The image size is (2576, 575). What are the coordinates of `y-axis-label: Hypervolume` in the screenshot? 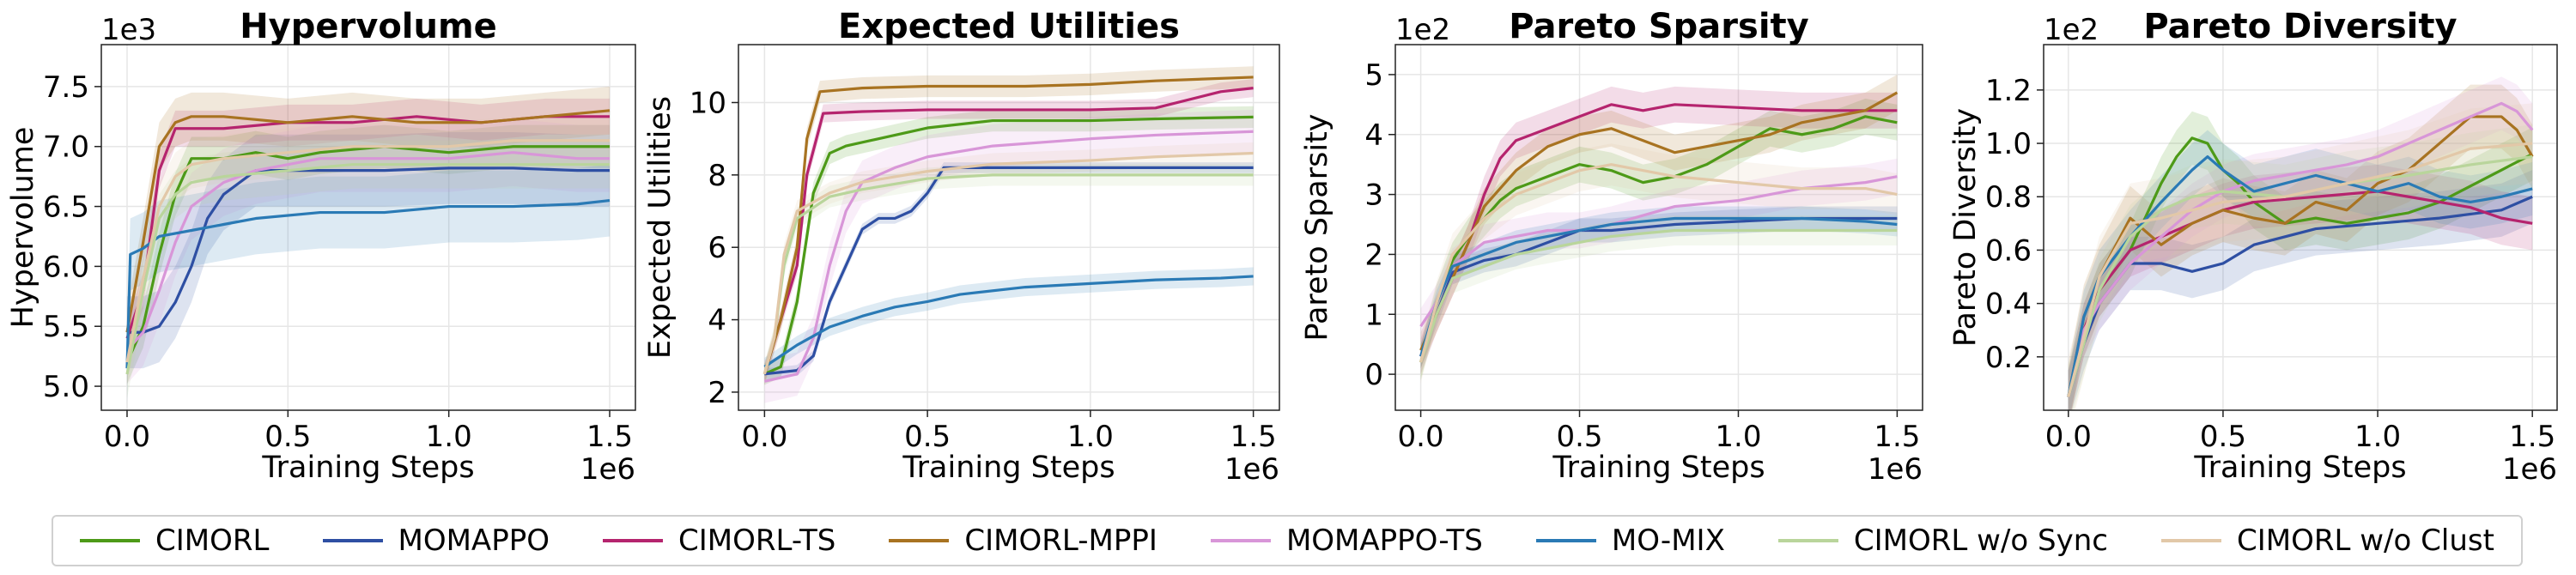 It's located at (23, 228).